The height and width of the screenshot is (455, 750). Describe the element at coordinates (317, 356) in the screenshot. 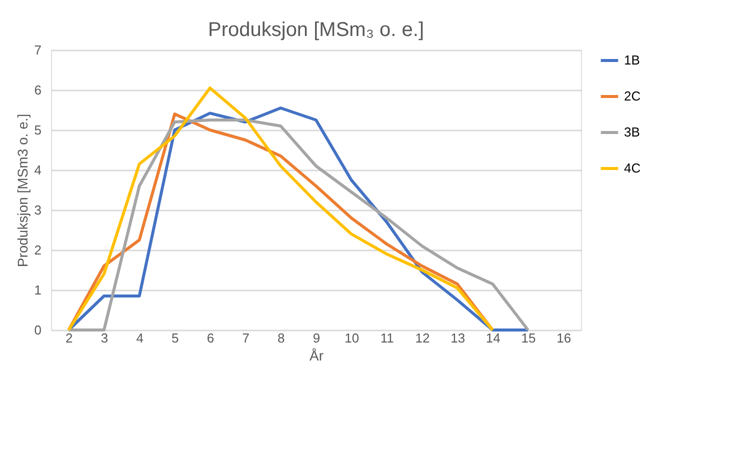

I see `x-axis-title: År` at that location.